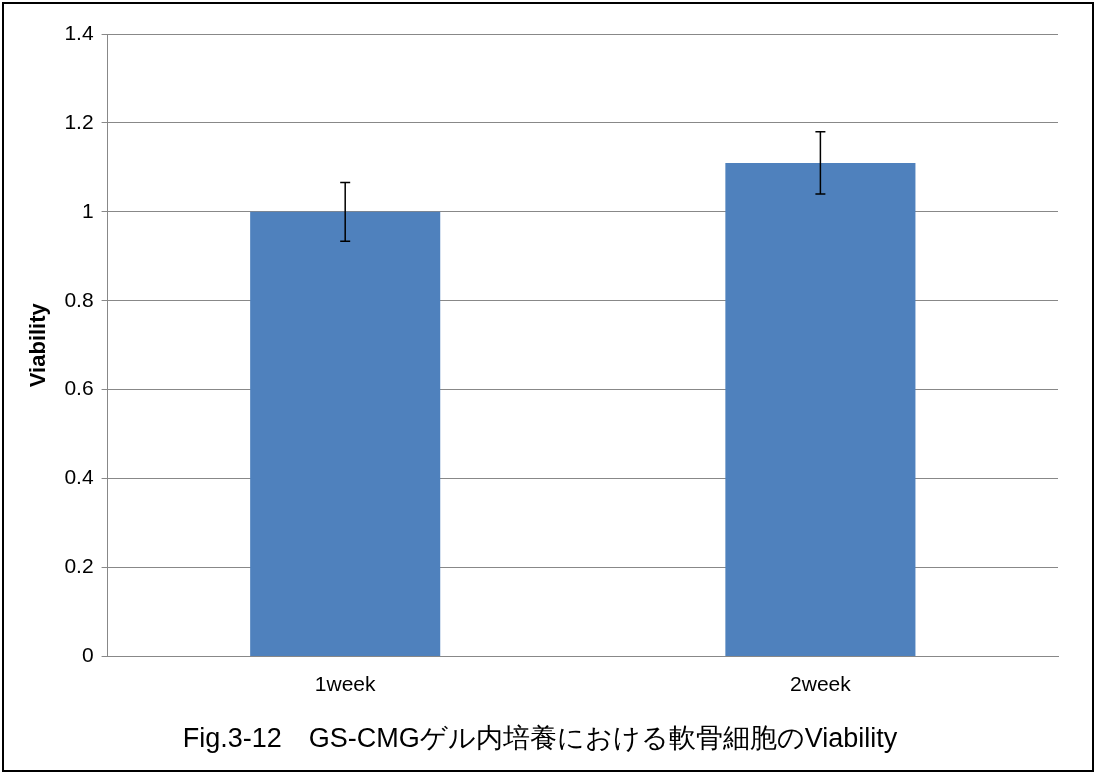 This screenshot has height=774, width=1096. Describe the element at coordinates (79, 299) in the screenshot. I see `y-tick-label: 0.8` at that location.